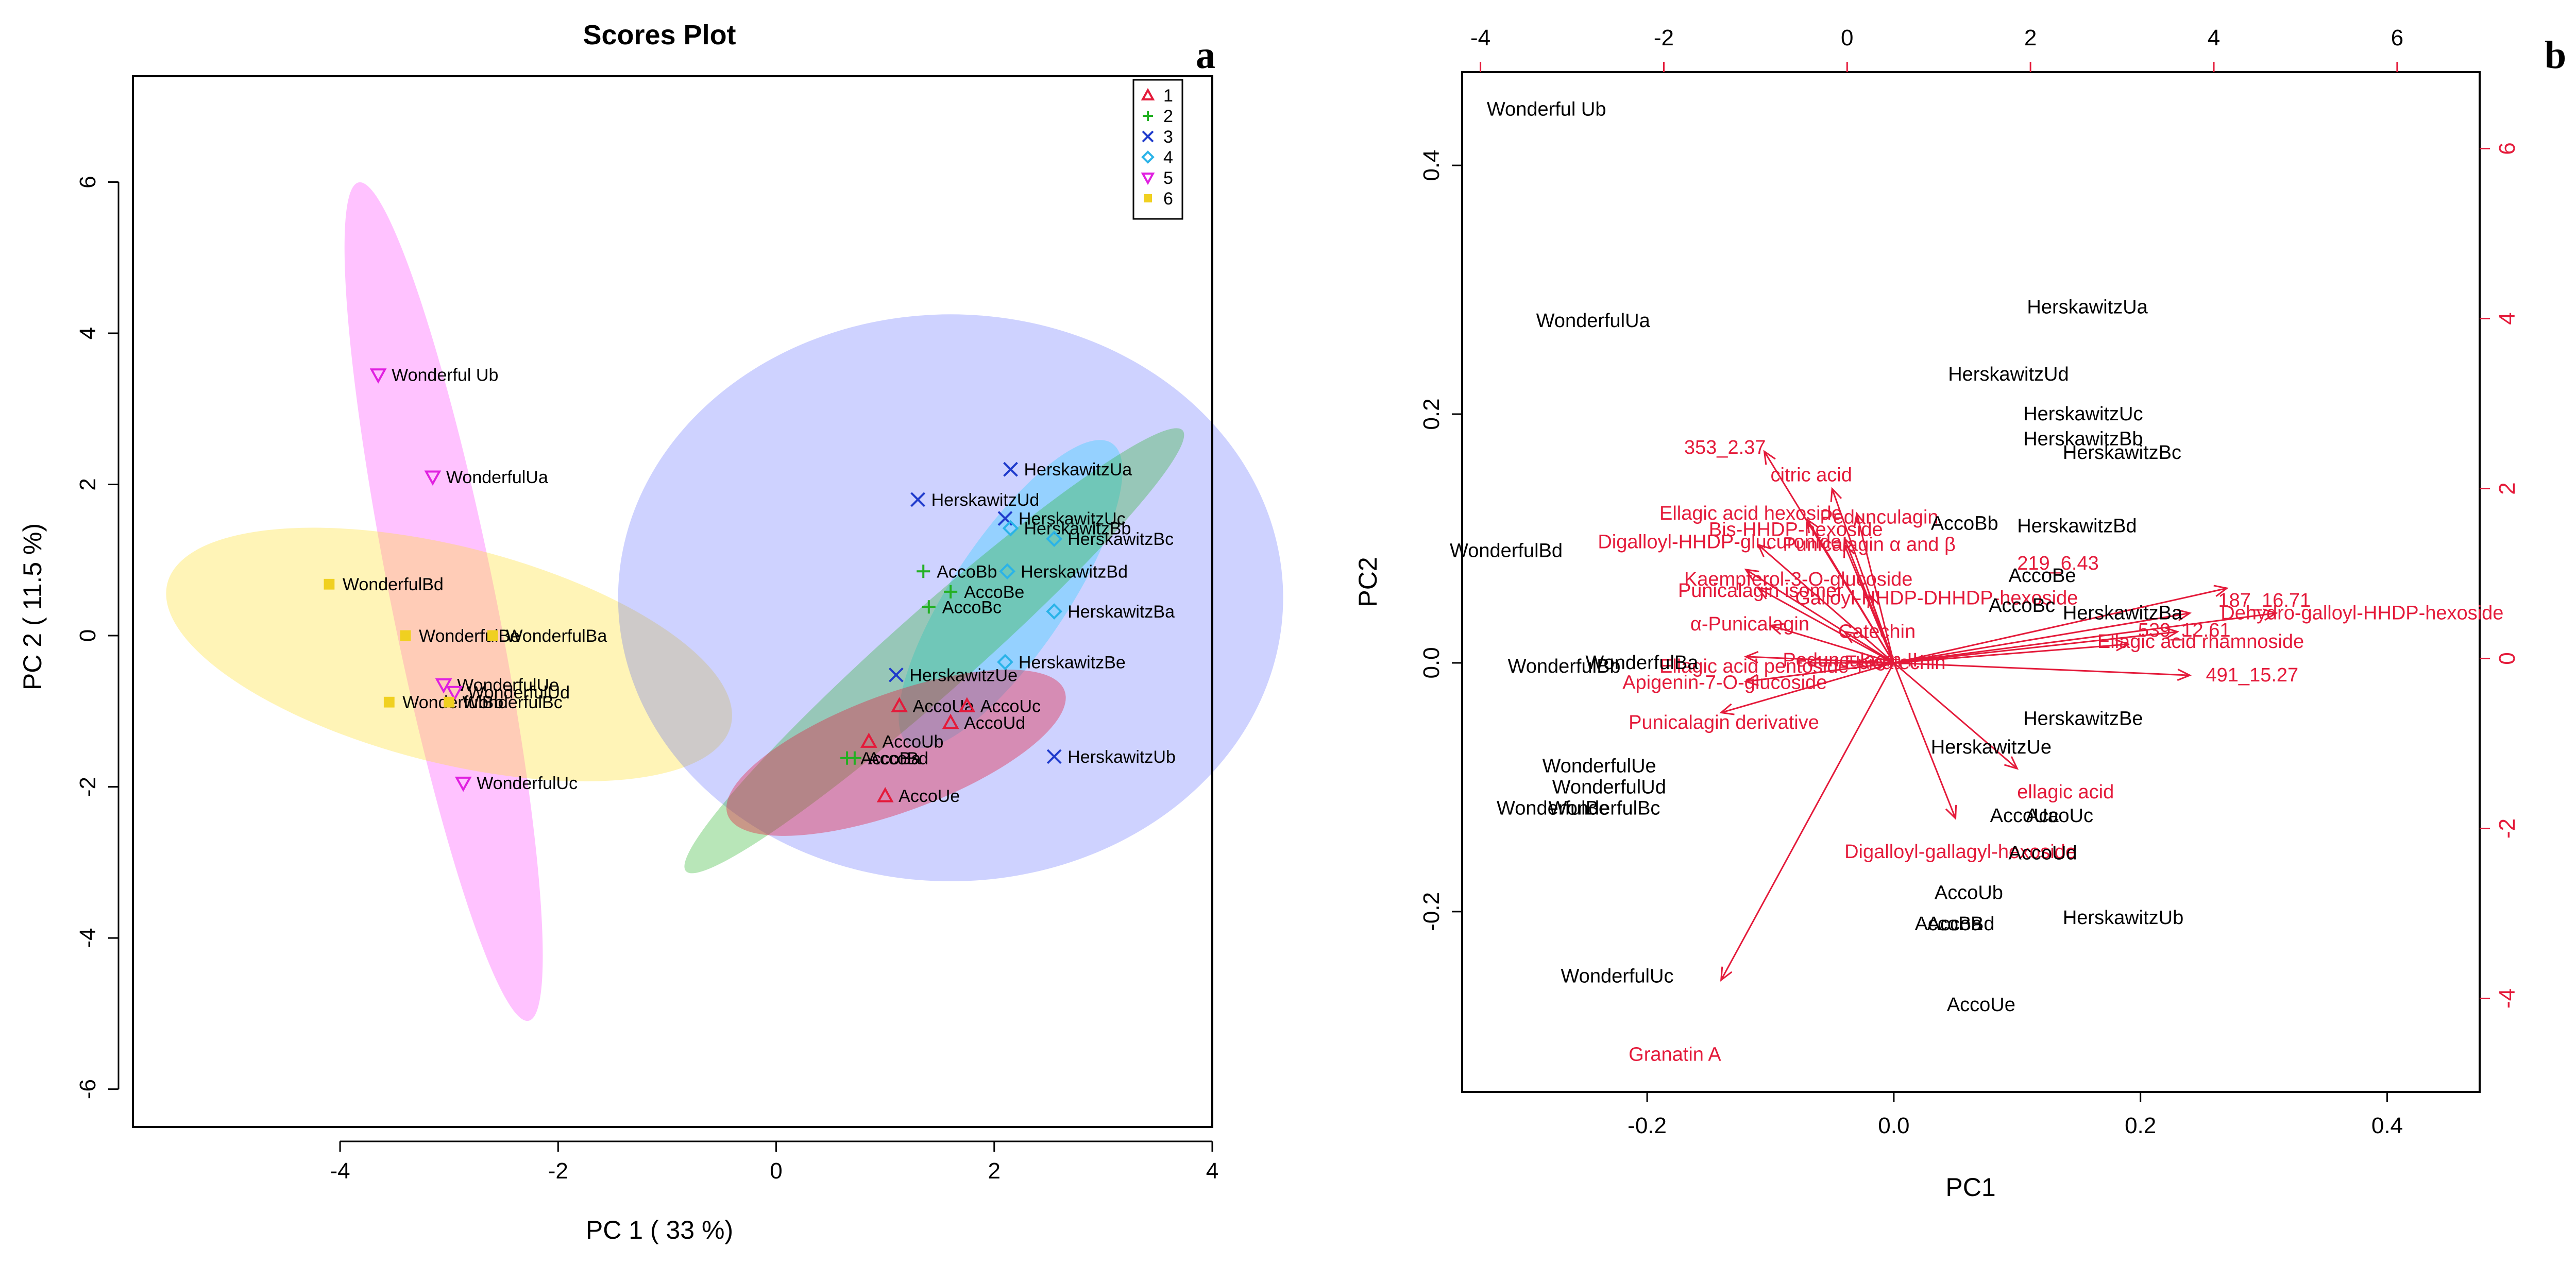  What do you see at coordinates (1074, 572) in the screenshot?
I see `score-point-label: HerskawitzBd` at bounding box center [1074, 572].